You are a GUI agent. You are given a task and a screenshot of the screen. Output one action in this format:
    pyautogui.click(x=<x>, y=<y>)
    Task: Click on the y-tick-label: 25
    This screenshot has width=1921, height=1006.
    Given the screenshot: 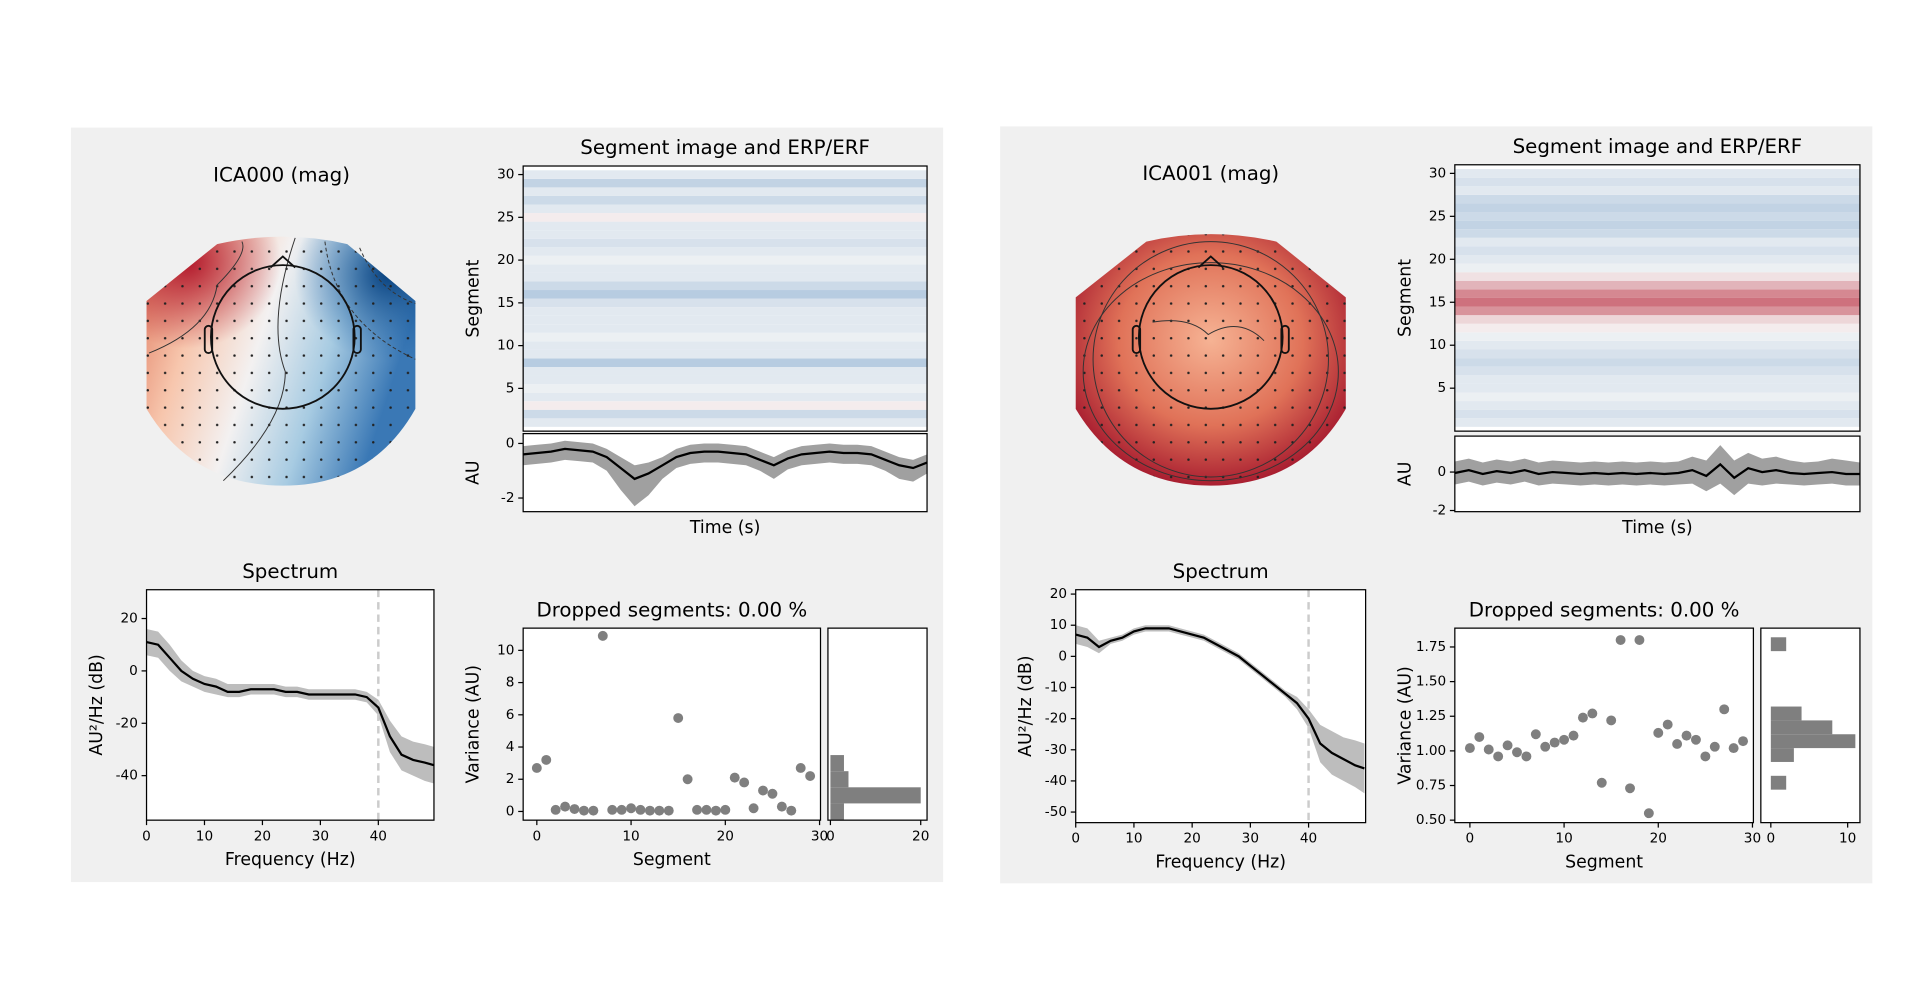 What is the action you would take?
    pyautogui.click(x=505, y=217)
    